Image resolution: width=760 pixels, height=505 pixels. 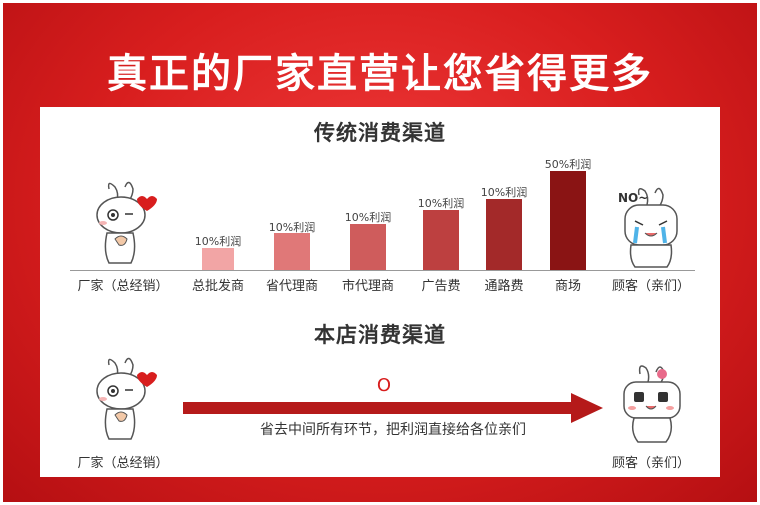 What do you see at coordinates (123, 286) in the screenshot?
I see `traditional-start-label: 厂家（总经销）` at bounding box center [123, 286].